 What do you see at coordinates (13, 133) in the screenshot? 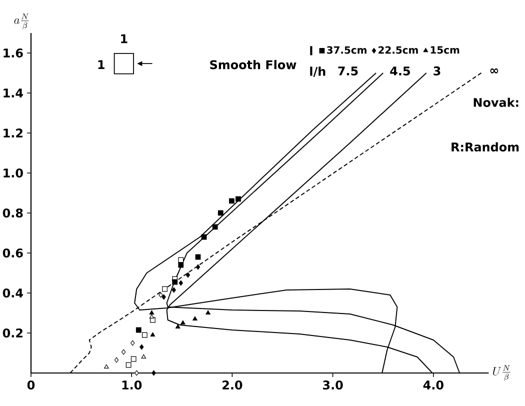
I see `y-tick-label: 1.2` at bounding box center [13, 133].